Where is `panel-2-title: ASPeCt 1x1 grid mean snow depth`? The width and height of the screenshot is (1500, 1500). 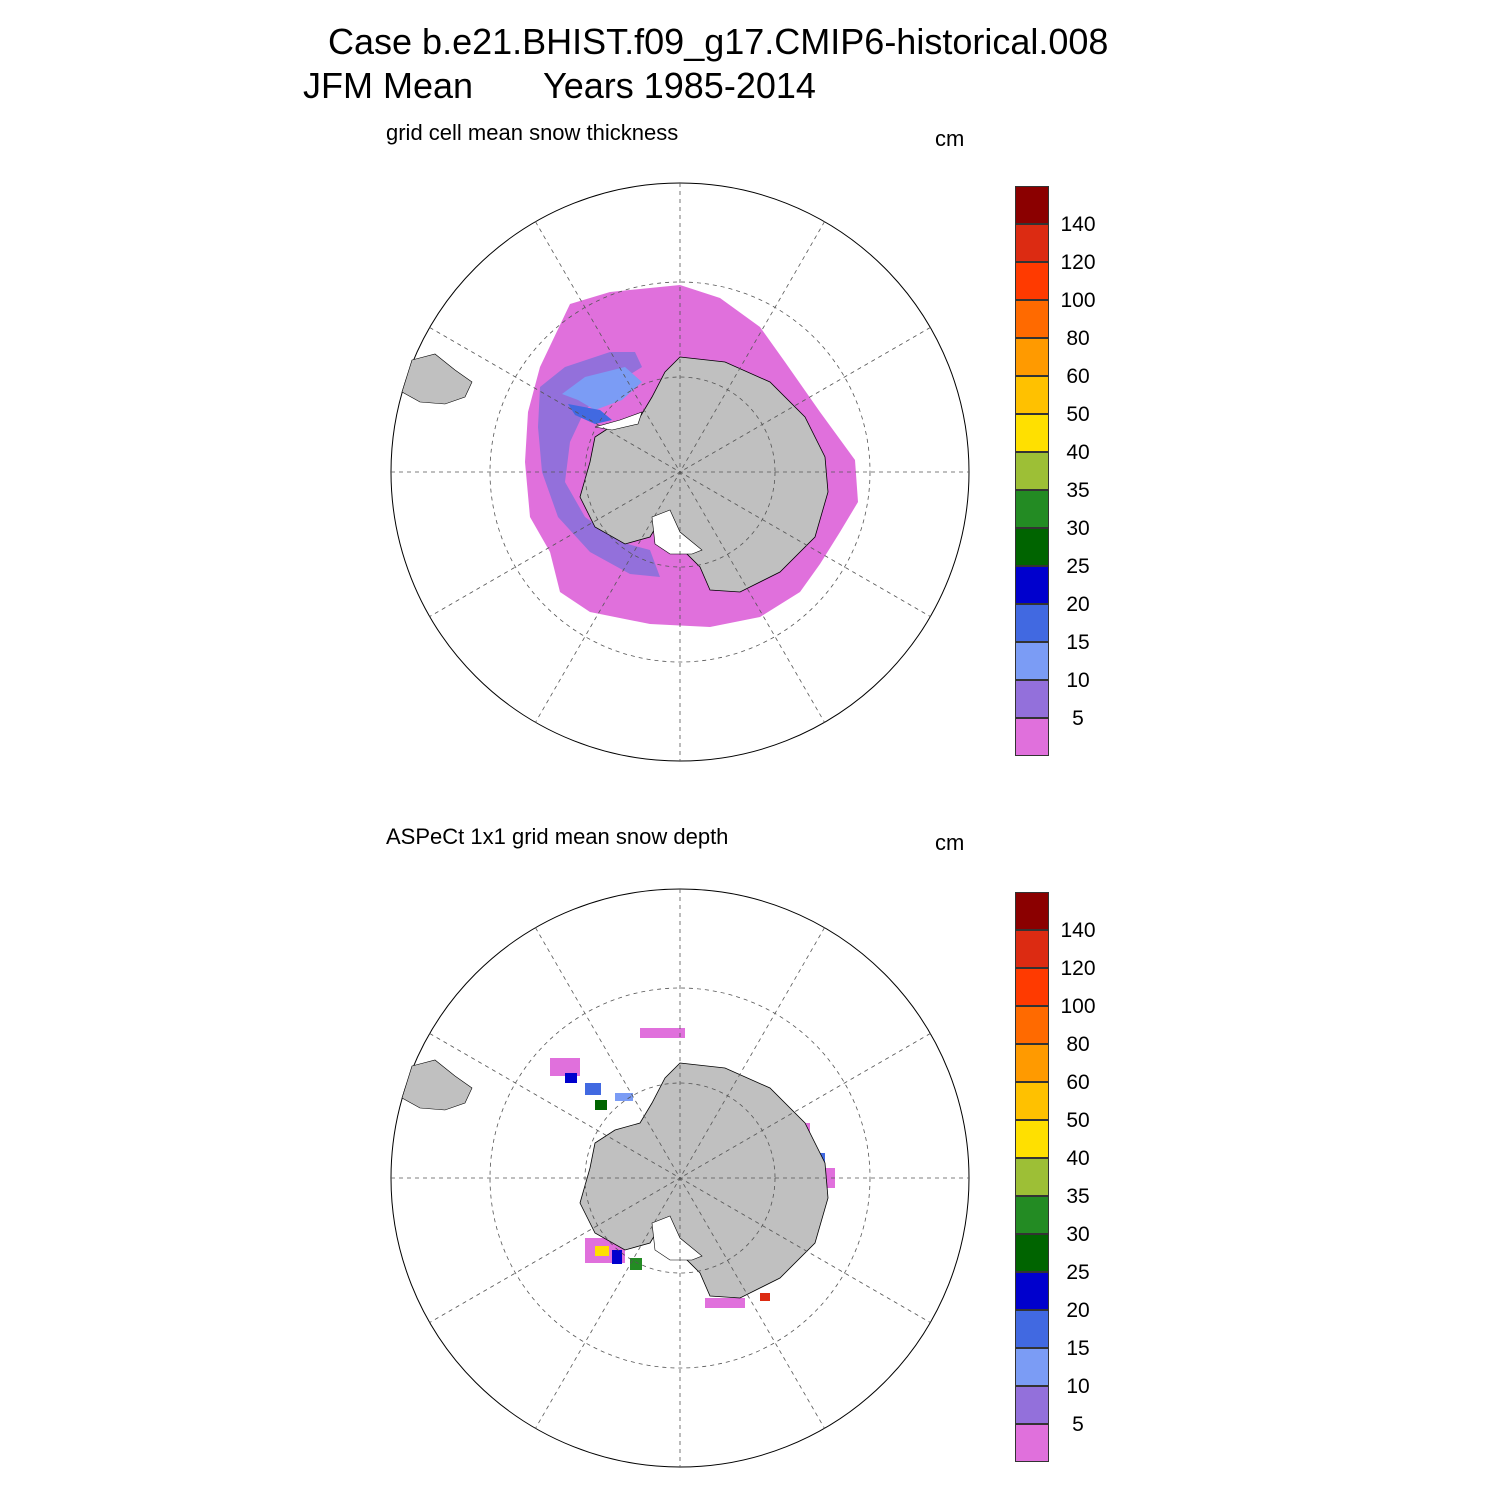 panel-2-title: ASPeCt 1x1 grid mean snow depth is located at coordinates (557, 836).